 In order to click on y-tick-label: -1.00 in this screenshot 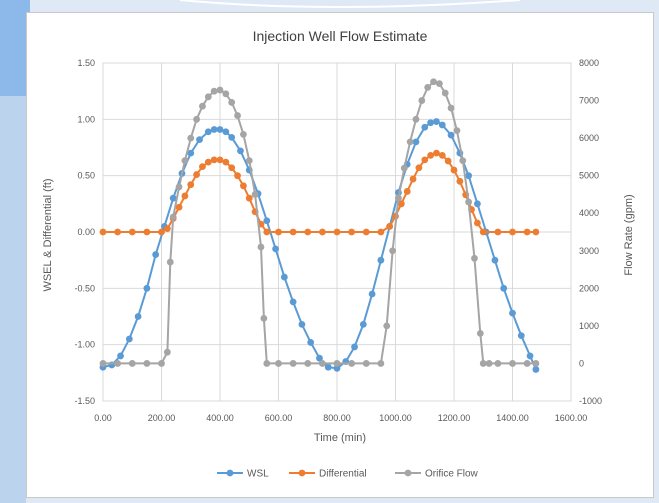, I will do `click(84, 345)`.